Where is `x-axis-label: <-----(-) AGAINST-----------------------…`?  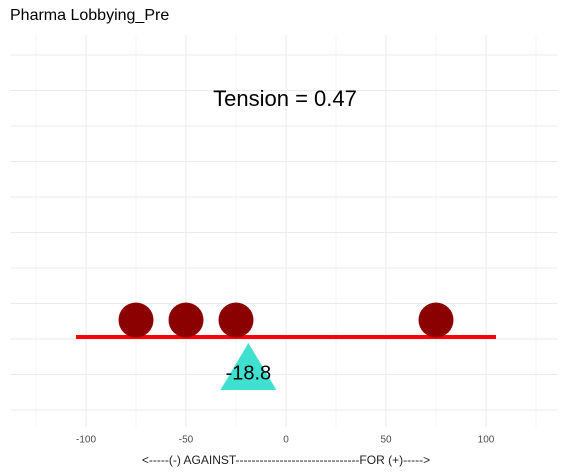 x-axis-label: <-----(-) AGAINST-----------------------… is located at coordinates (286, 460).